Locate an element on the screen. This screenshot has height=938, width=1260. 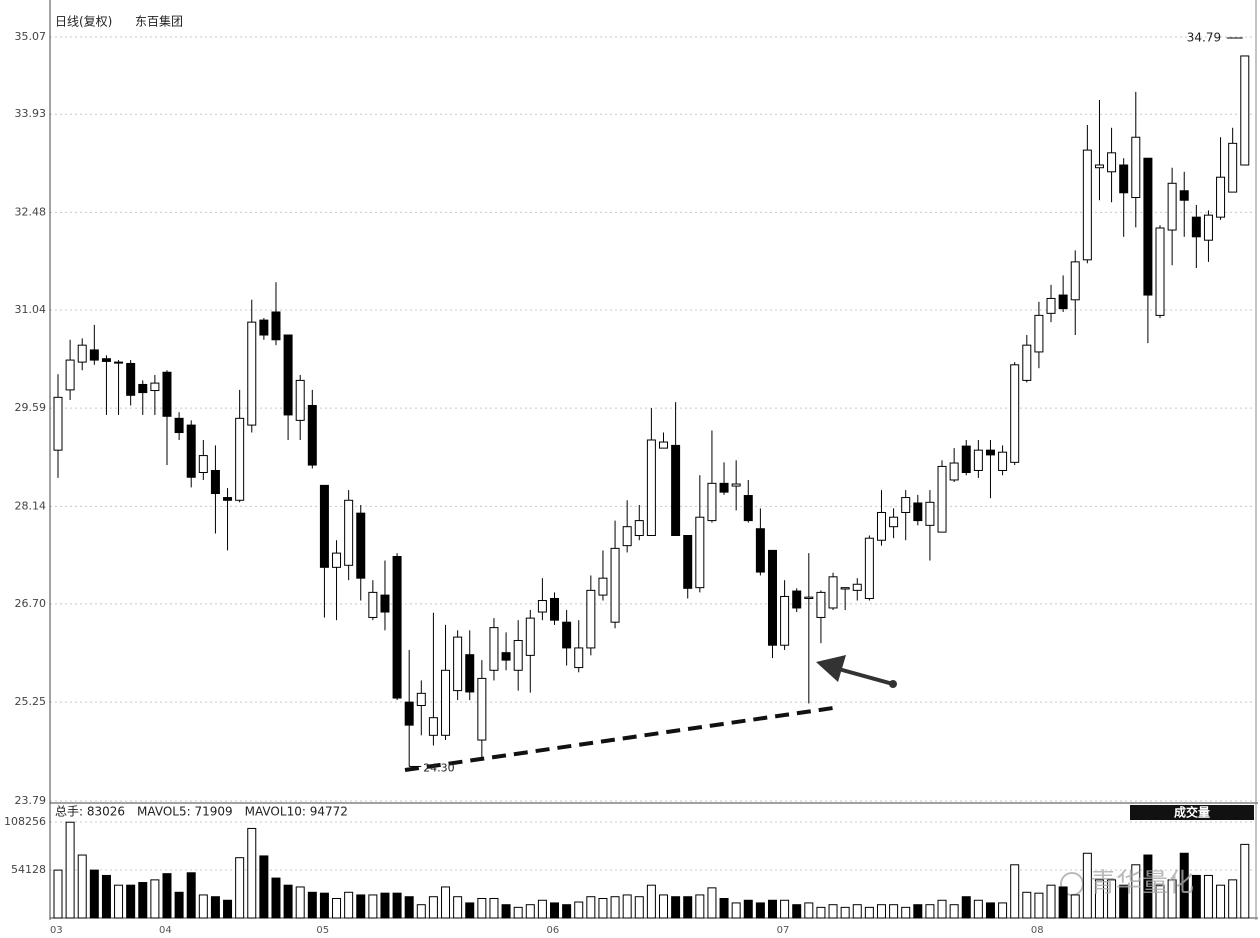
x-tick-label: 08 is located at coordinates (1037, 930).